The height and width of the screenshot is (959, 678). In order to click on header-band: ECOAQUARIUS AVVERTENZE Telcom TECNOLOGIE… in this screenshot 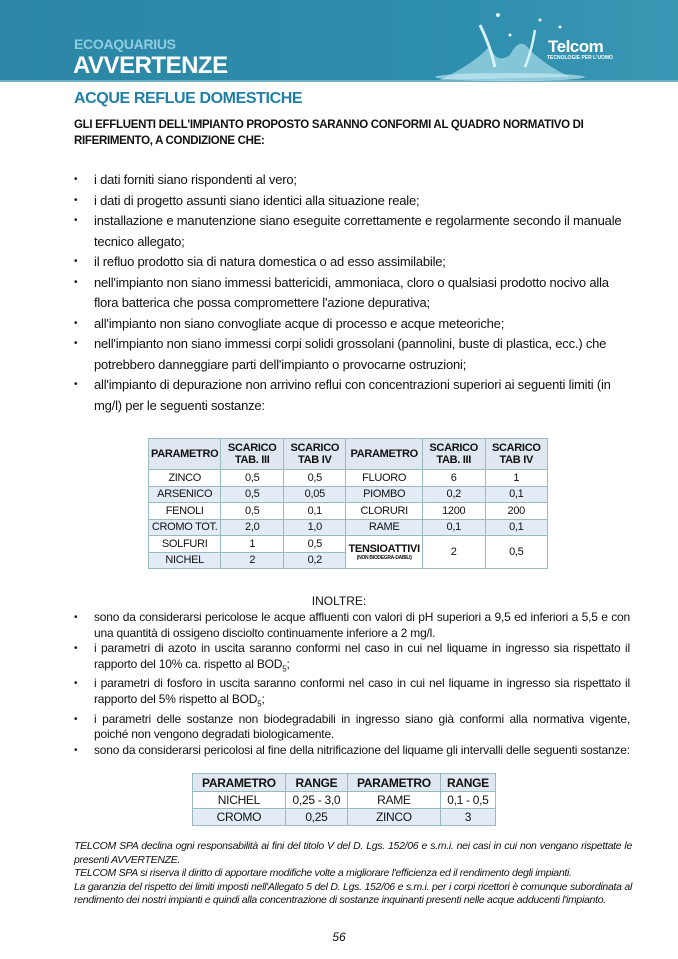, I will do `click(339, 41)`.